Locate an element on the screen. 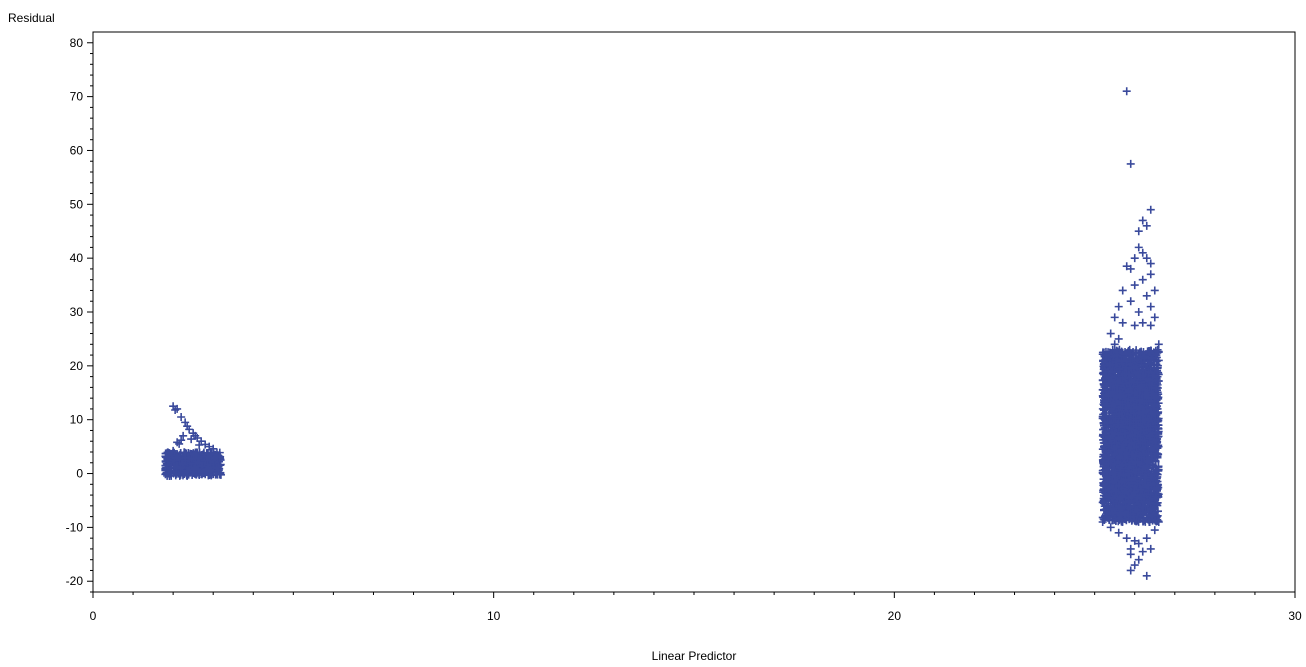  x-tick-label: 20 is located at coordinates (895, 616).